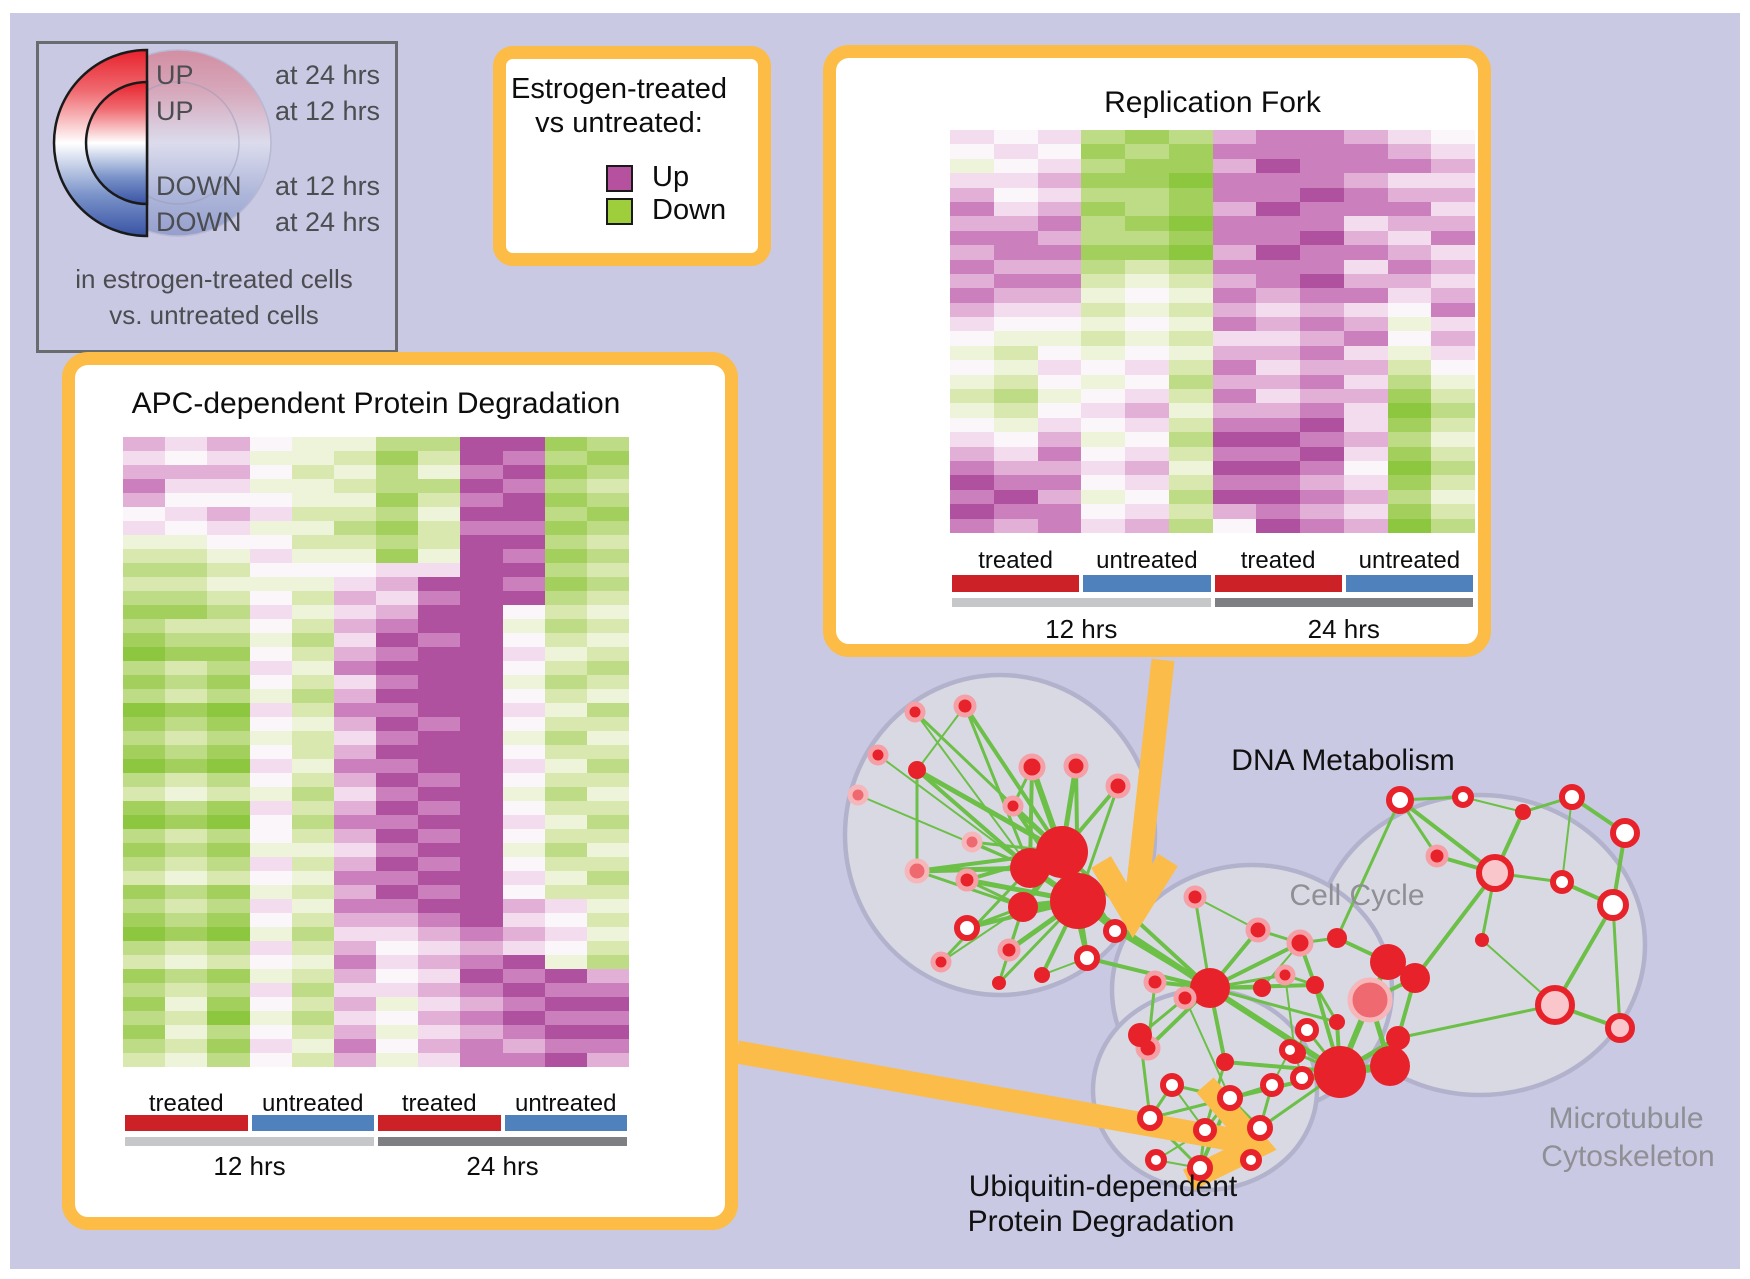  I want to click on replication-fork-heatmap, so click(1212, 331).